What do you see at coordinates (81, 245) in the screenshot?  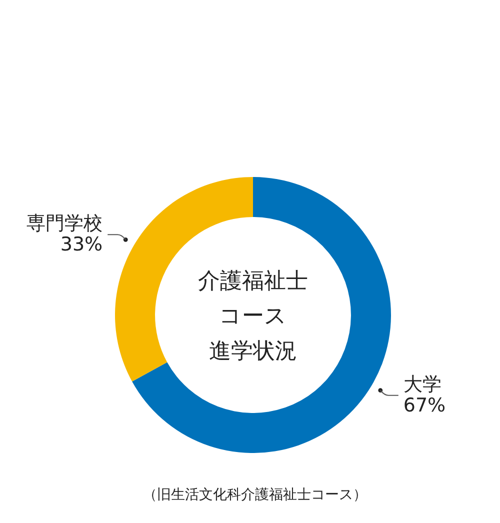 I see `data-label: 33%` at bounding box center [81, 245].